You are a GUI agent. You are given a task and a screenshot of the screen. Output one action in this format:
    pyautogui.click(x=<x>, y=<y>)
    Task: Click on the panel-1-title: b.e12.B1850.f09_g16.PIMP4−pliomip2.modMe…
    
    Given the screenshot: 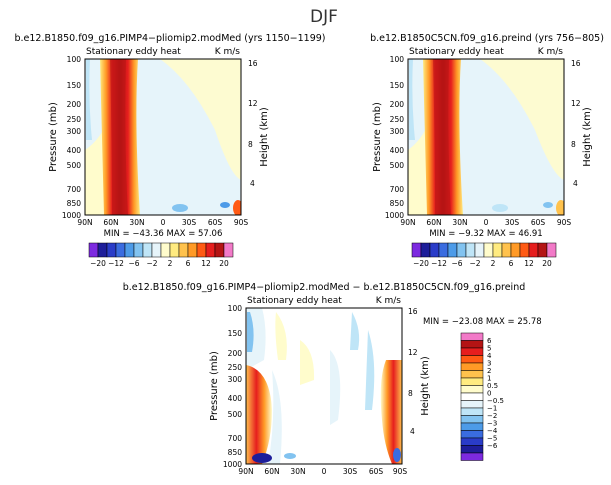 What is the action you would take?
    pyautogui.click(x=169, y=38)
    